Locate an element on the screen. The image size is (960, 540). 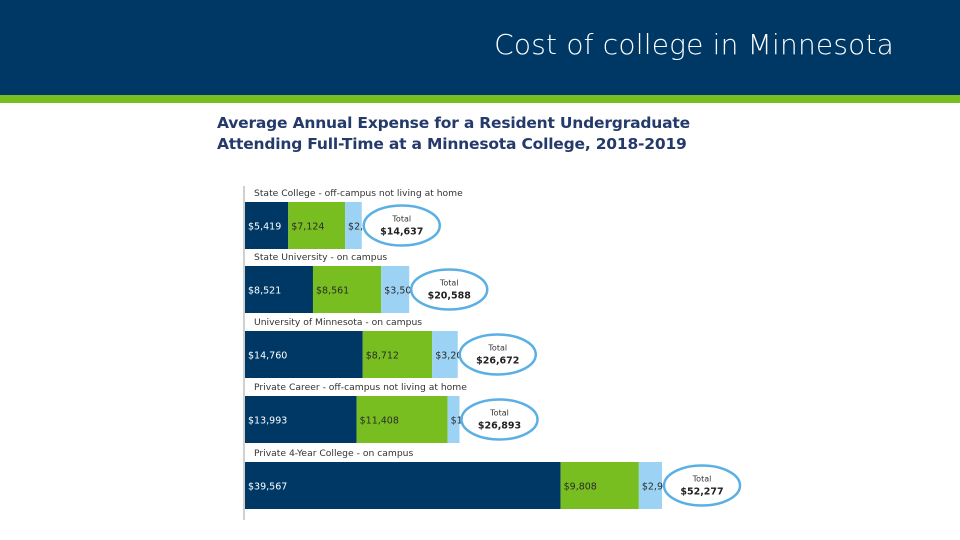
total-value-3: $26,672 is located at coordinates (497, 361).